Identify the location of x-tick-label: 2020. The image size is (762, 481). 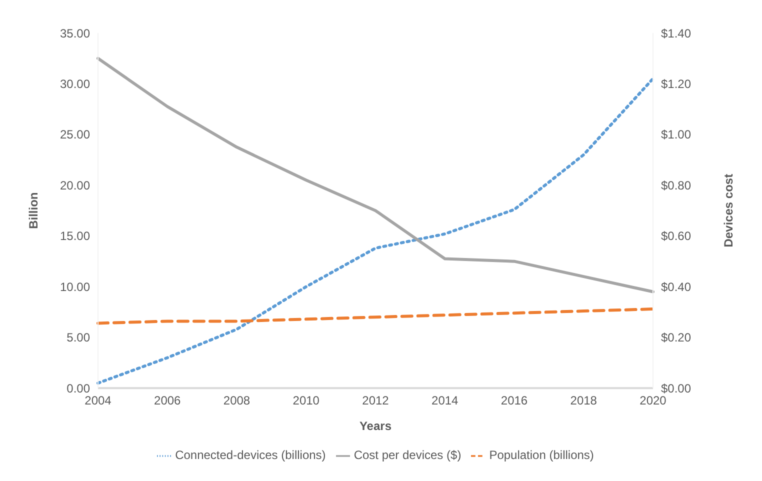
(653, 401).